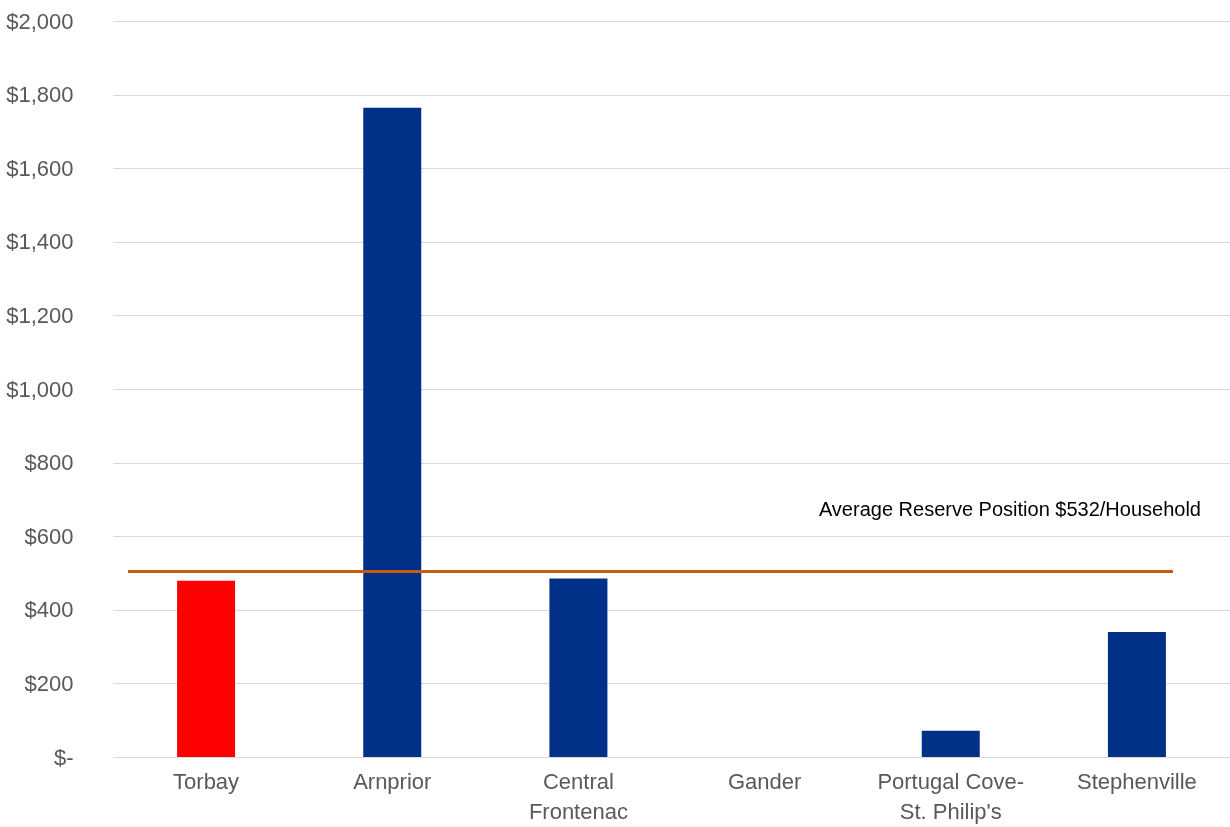  I want to click on y-tick-label: $1,200, so click(40, 315).